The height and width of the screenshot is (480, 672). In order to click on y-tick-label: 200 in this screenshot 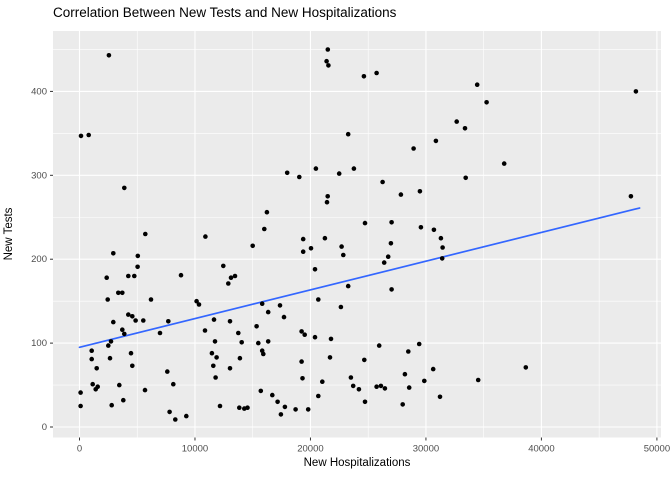, I will do `click(39, 259)`.